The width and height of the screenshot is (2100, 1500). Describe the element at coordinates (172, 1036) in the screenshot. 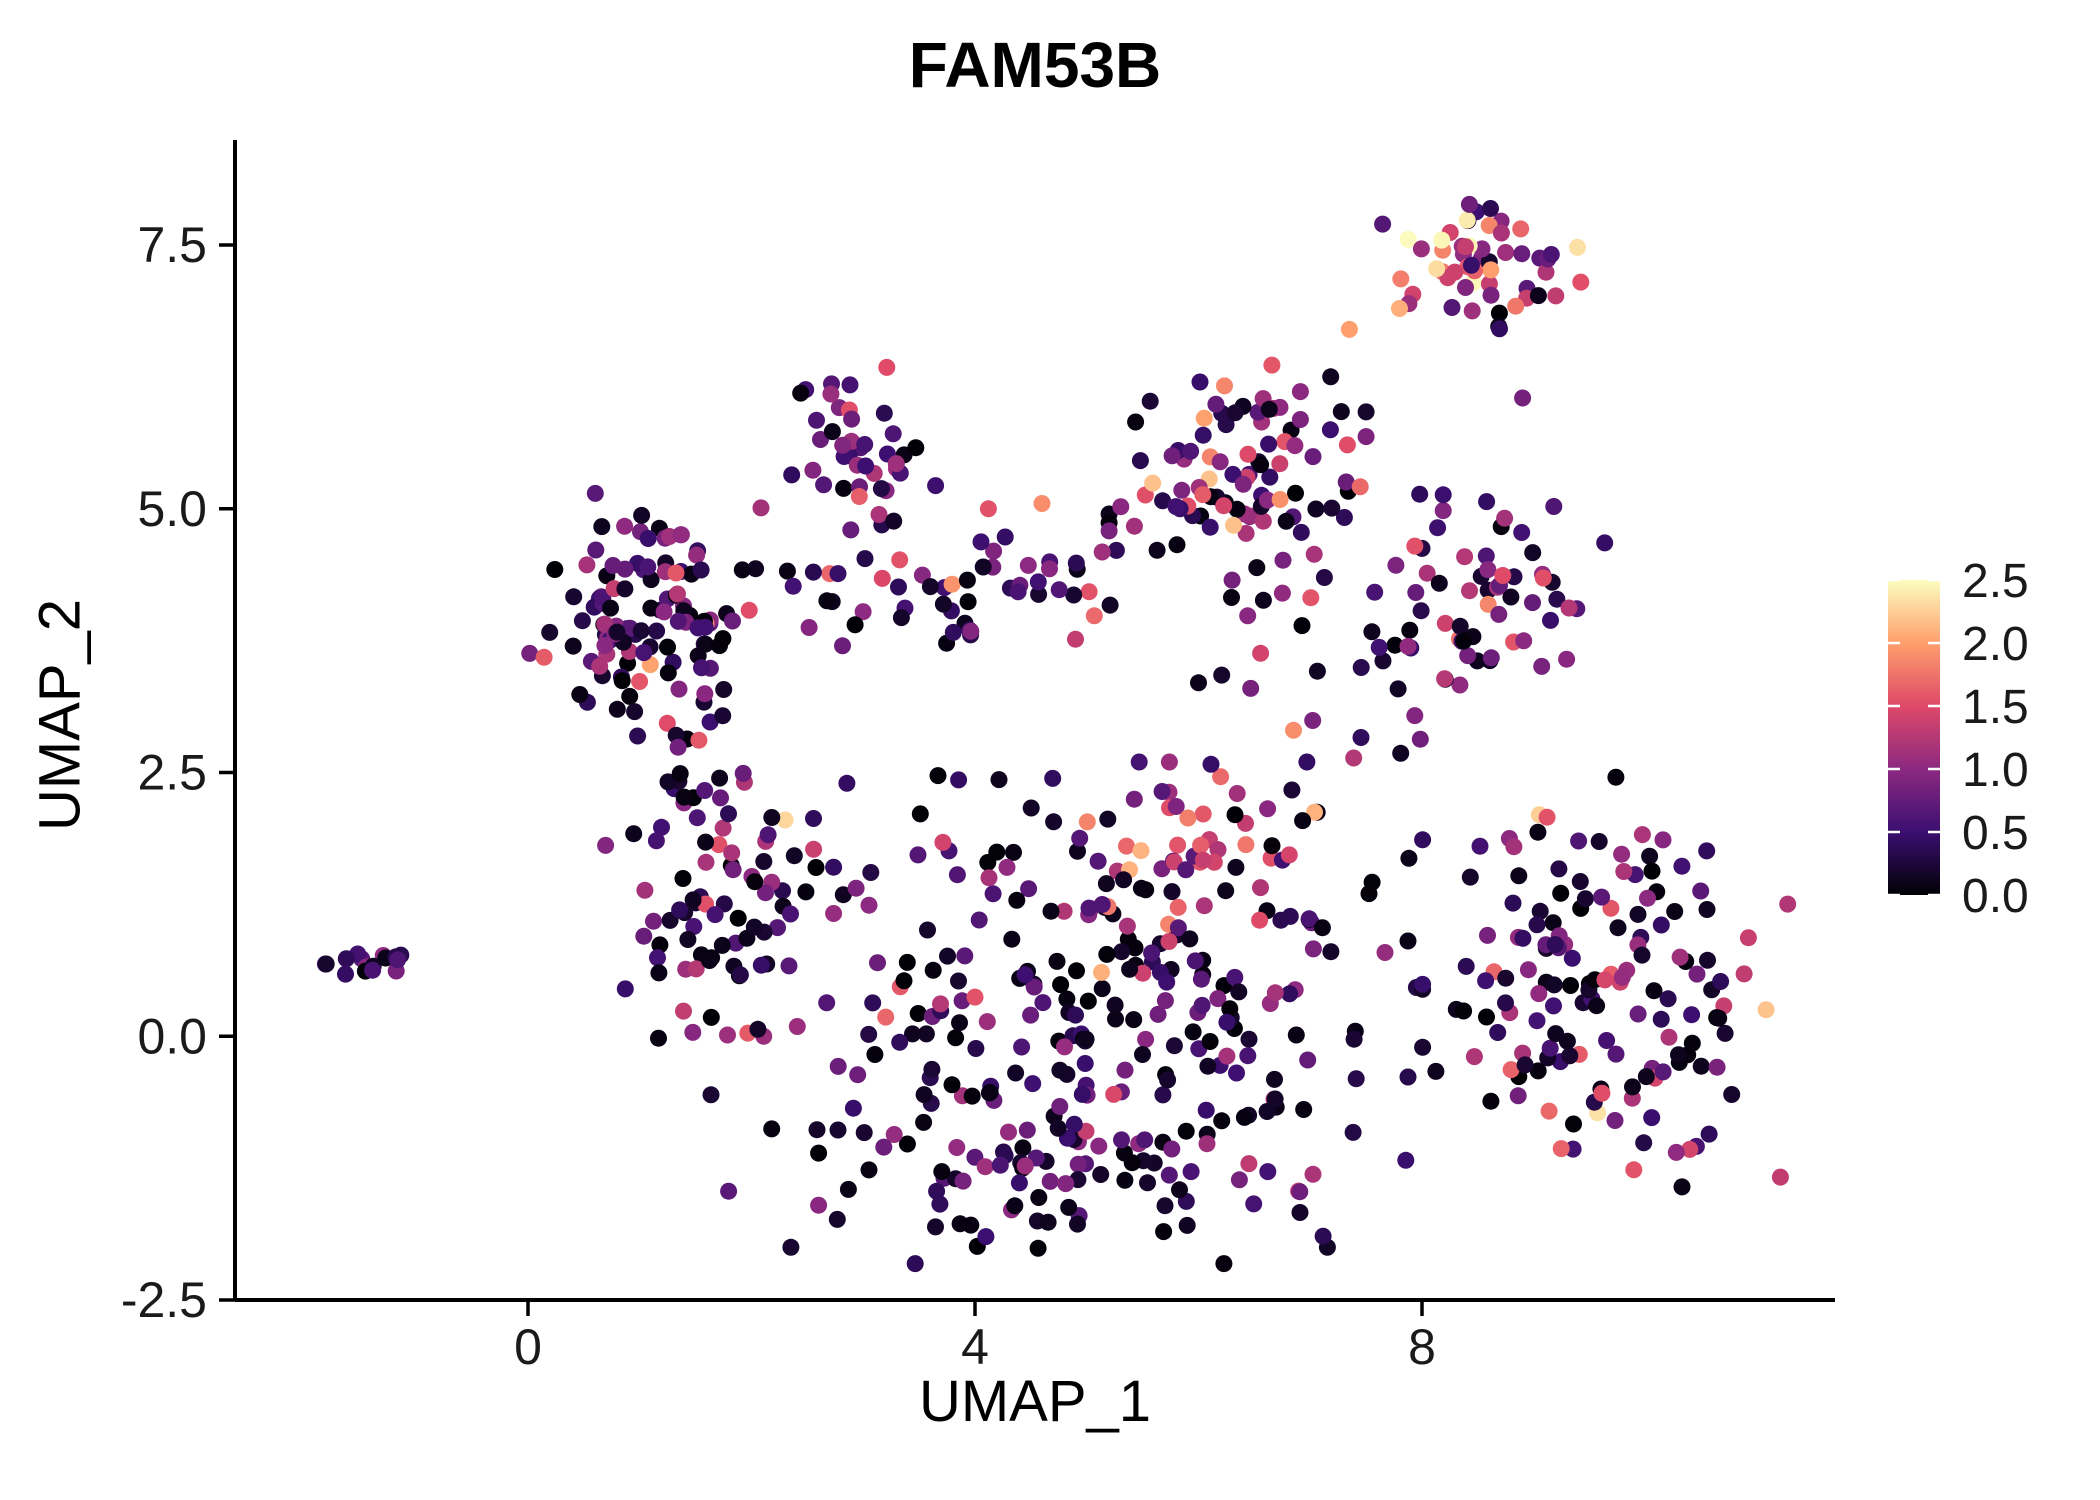

I see `y-tick-label: 0.0` at that location.